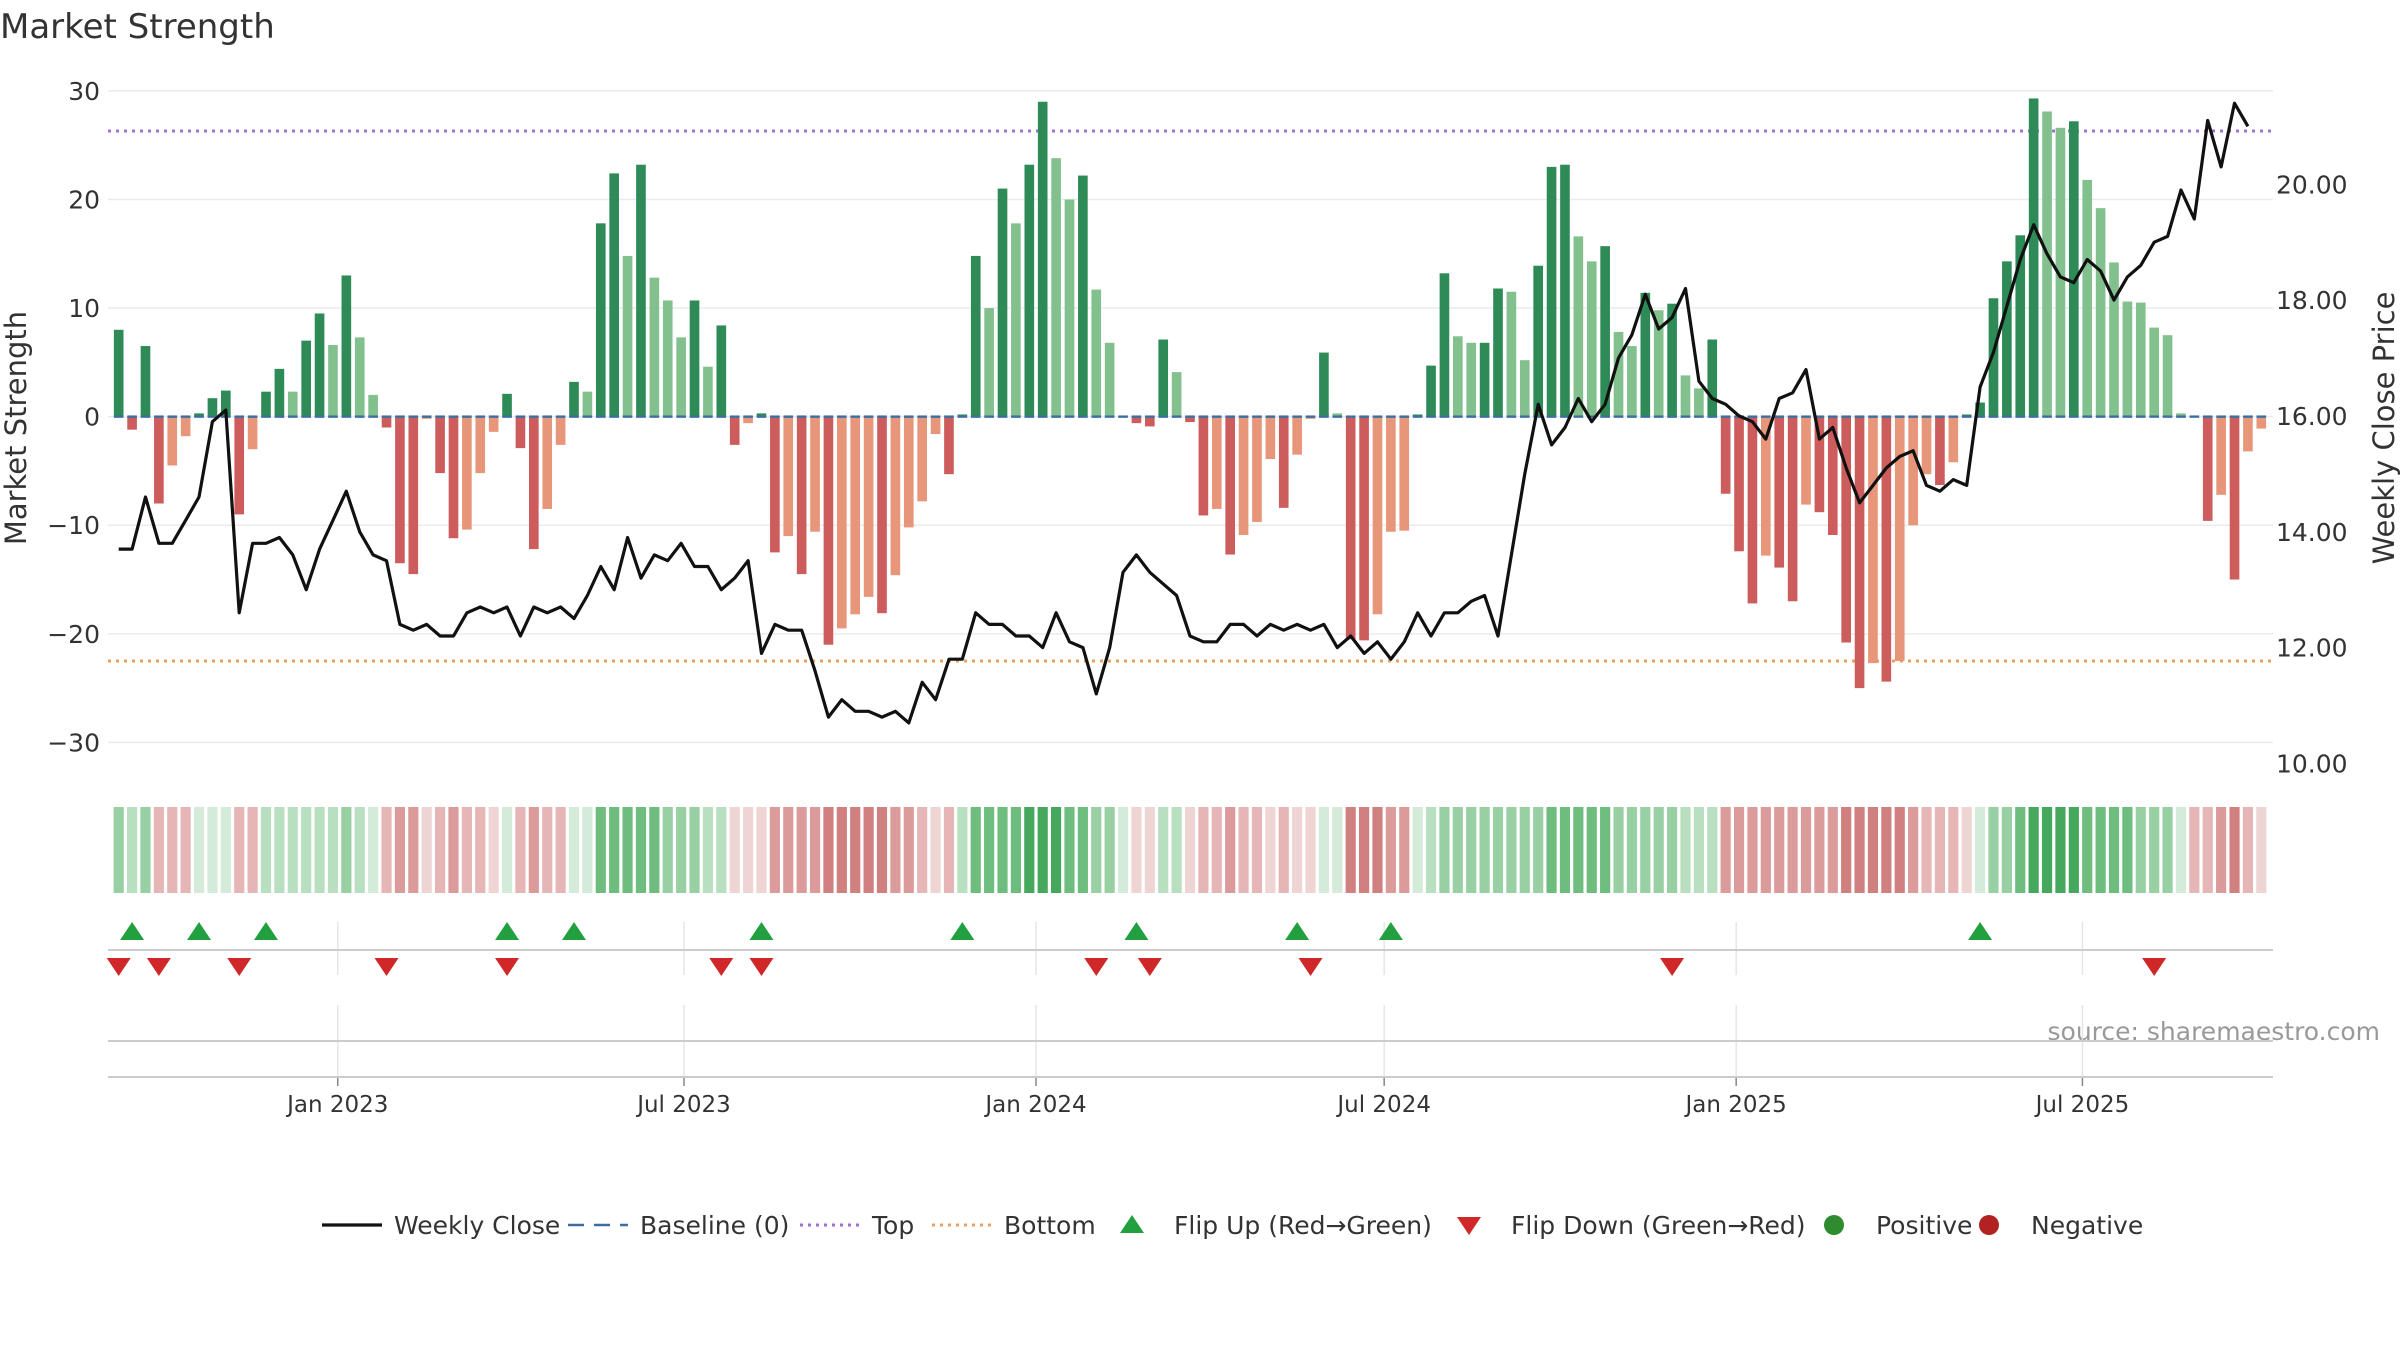 This screenshot has width=2400, height=1350. What do you see at coordinates (73, 525) in the screenshot?
I see `y-tick-left-label: −10` at bounding box center [73, 525].